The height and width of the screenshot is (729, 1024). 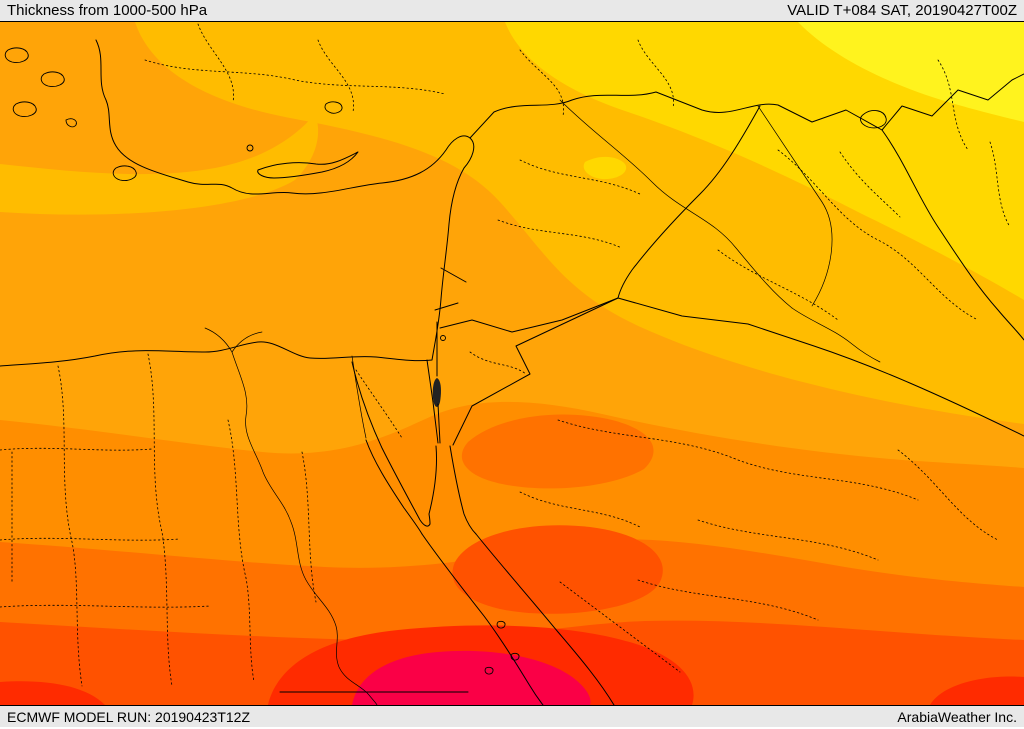 What do you see at coordinates (107, 10) in the screenshot?
I see `map-title: Thickness from 1000-500 hPa` at bounding box center [107, 10].